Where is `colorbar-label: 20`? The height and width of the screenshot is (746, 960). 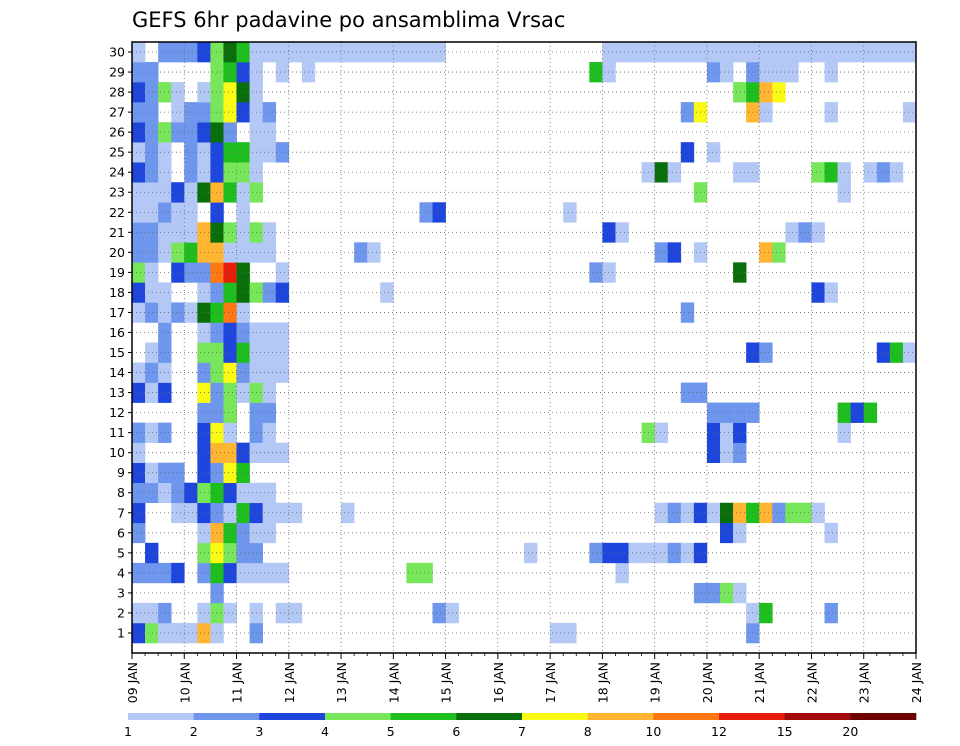
colorbar-label: 20 is located at coordinates (850, 731).